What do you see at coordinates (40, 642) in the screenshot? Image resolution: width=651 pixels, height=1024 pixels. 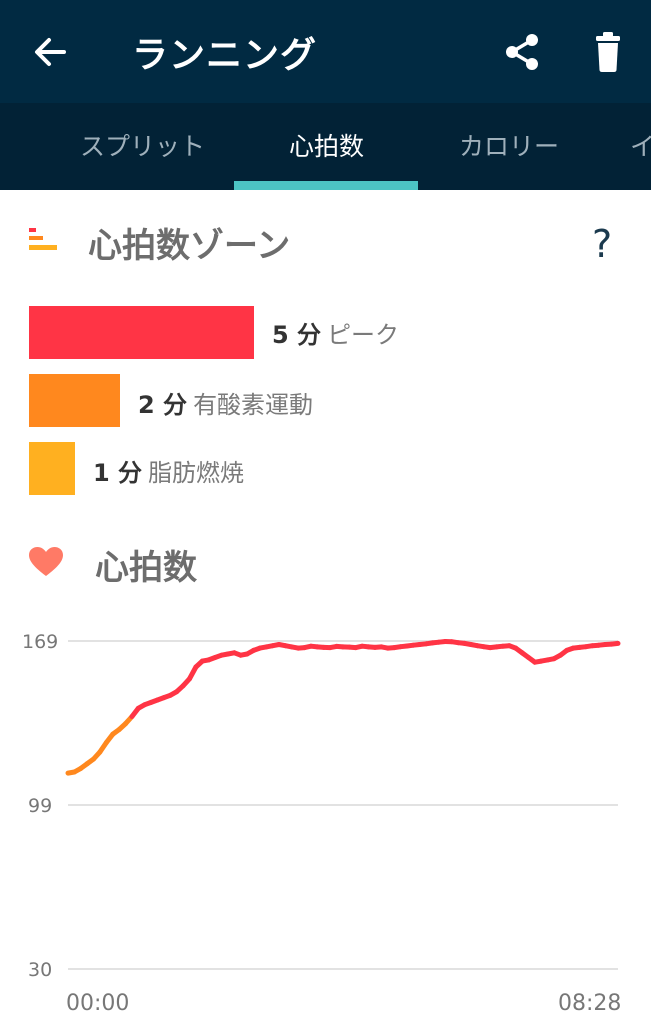 I see `y-tick-label: 169` at bounding box center [40, 642].